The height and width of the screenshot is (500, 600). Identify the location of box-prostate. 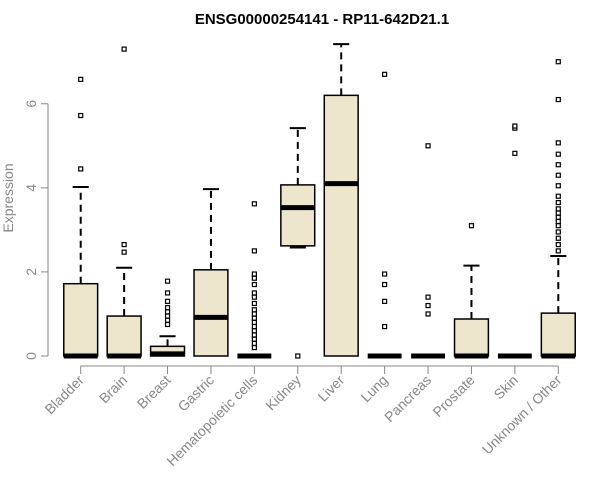
(471, 291).